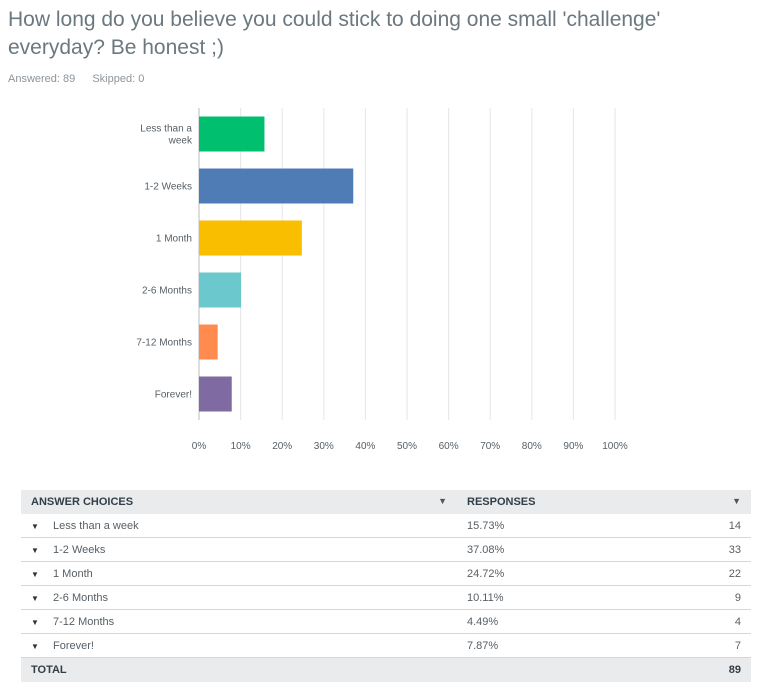 This screenshot has width=770, height=699. I want to click on x-tick-label: 90%, so click(573, 445).